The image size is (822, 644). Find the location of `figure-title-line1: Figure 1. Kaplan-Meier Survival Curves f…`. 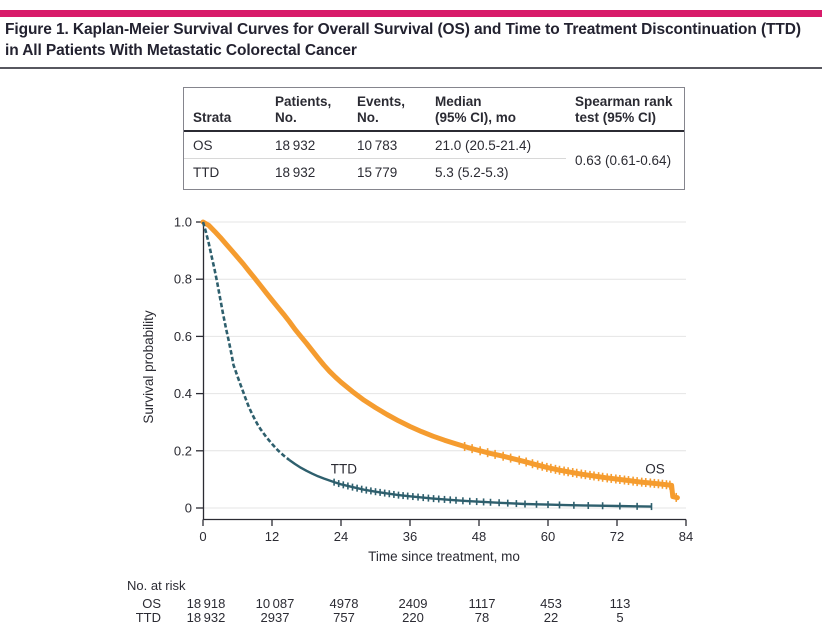

figure-title-line1: Figure 1. Kaplan-Meier Survival Curves f… is located at coordinates (403, 29).